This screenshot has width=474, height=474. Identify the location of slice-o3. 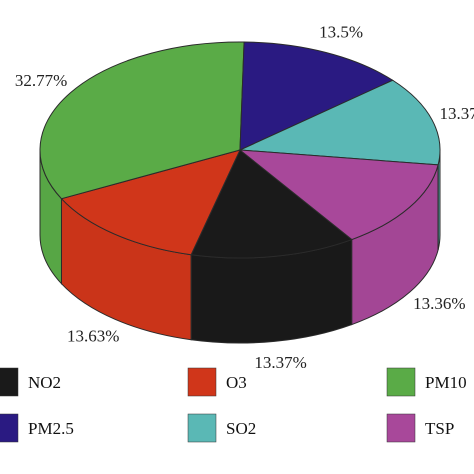
(150, 202).